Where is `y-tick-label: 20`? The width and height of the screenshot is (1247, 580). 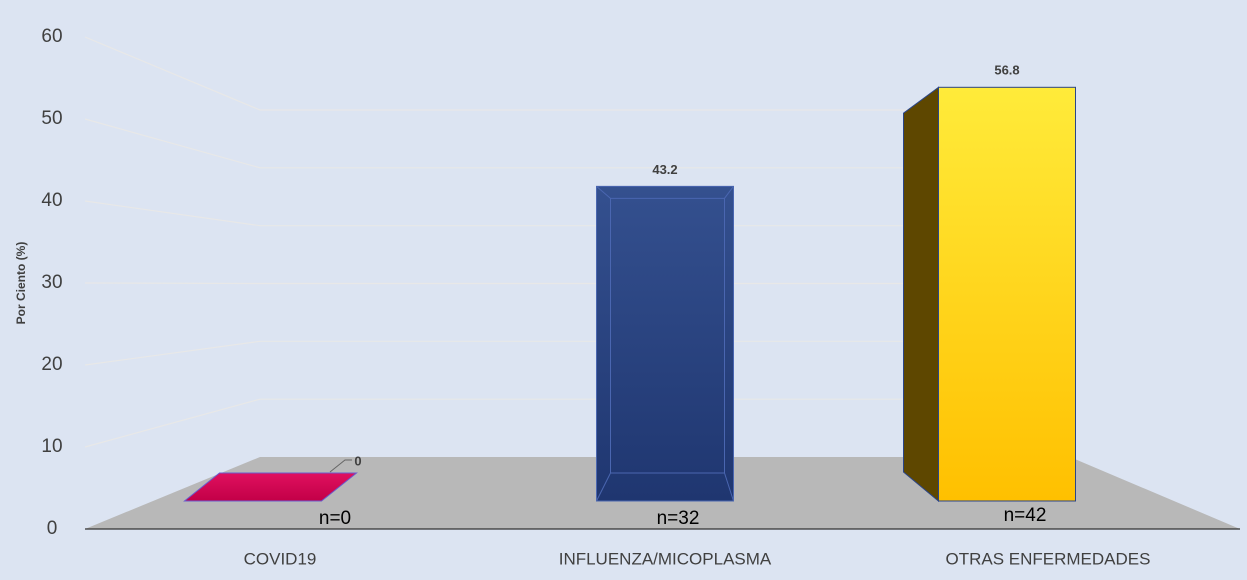
y-tick-label: 20 is located at coordinates (51, 364).